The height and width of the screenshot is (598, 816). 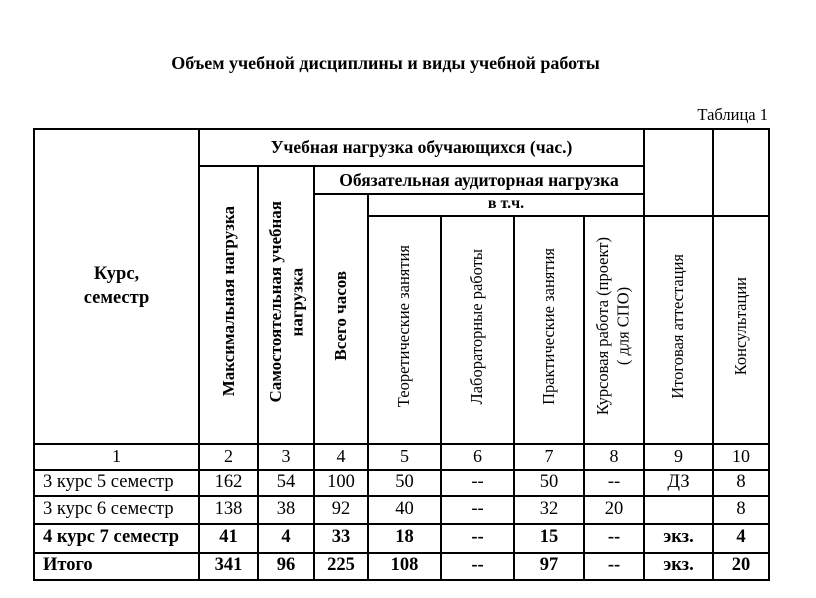 I want to click on cell-value: 18, so click(x=404, y=538).